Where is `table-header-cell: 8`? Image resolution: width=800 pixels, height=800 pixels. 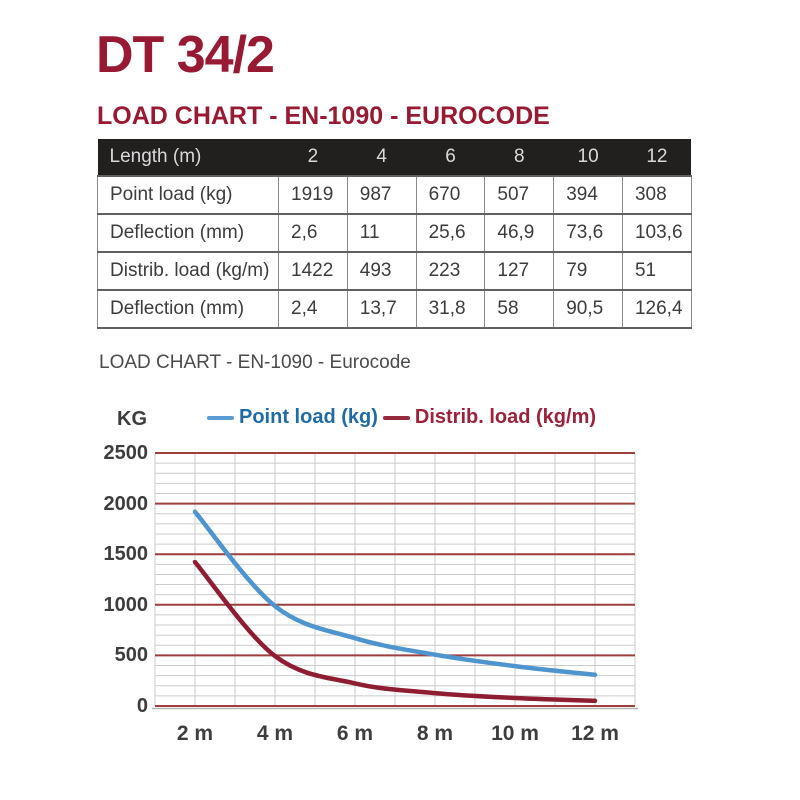
table-header-cell: 8 is located at coordinates (519, 157).